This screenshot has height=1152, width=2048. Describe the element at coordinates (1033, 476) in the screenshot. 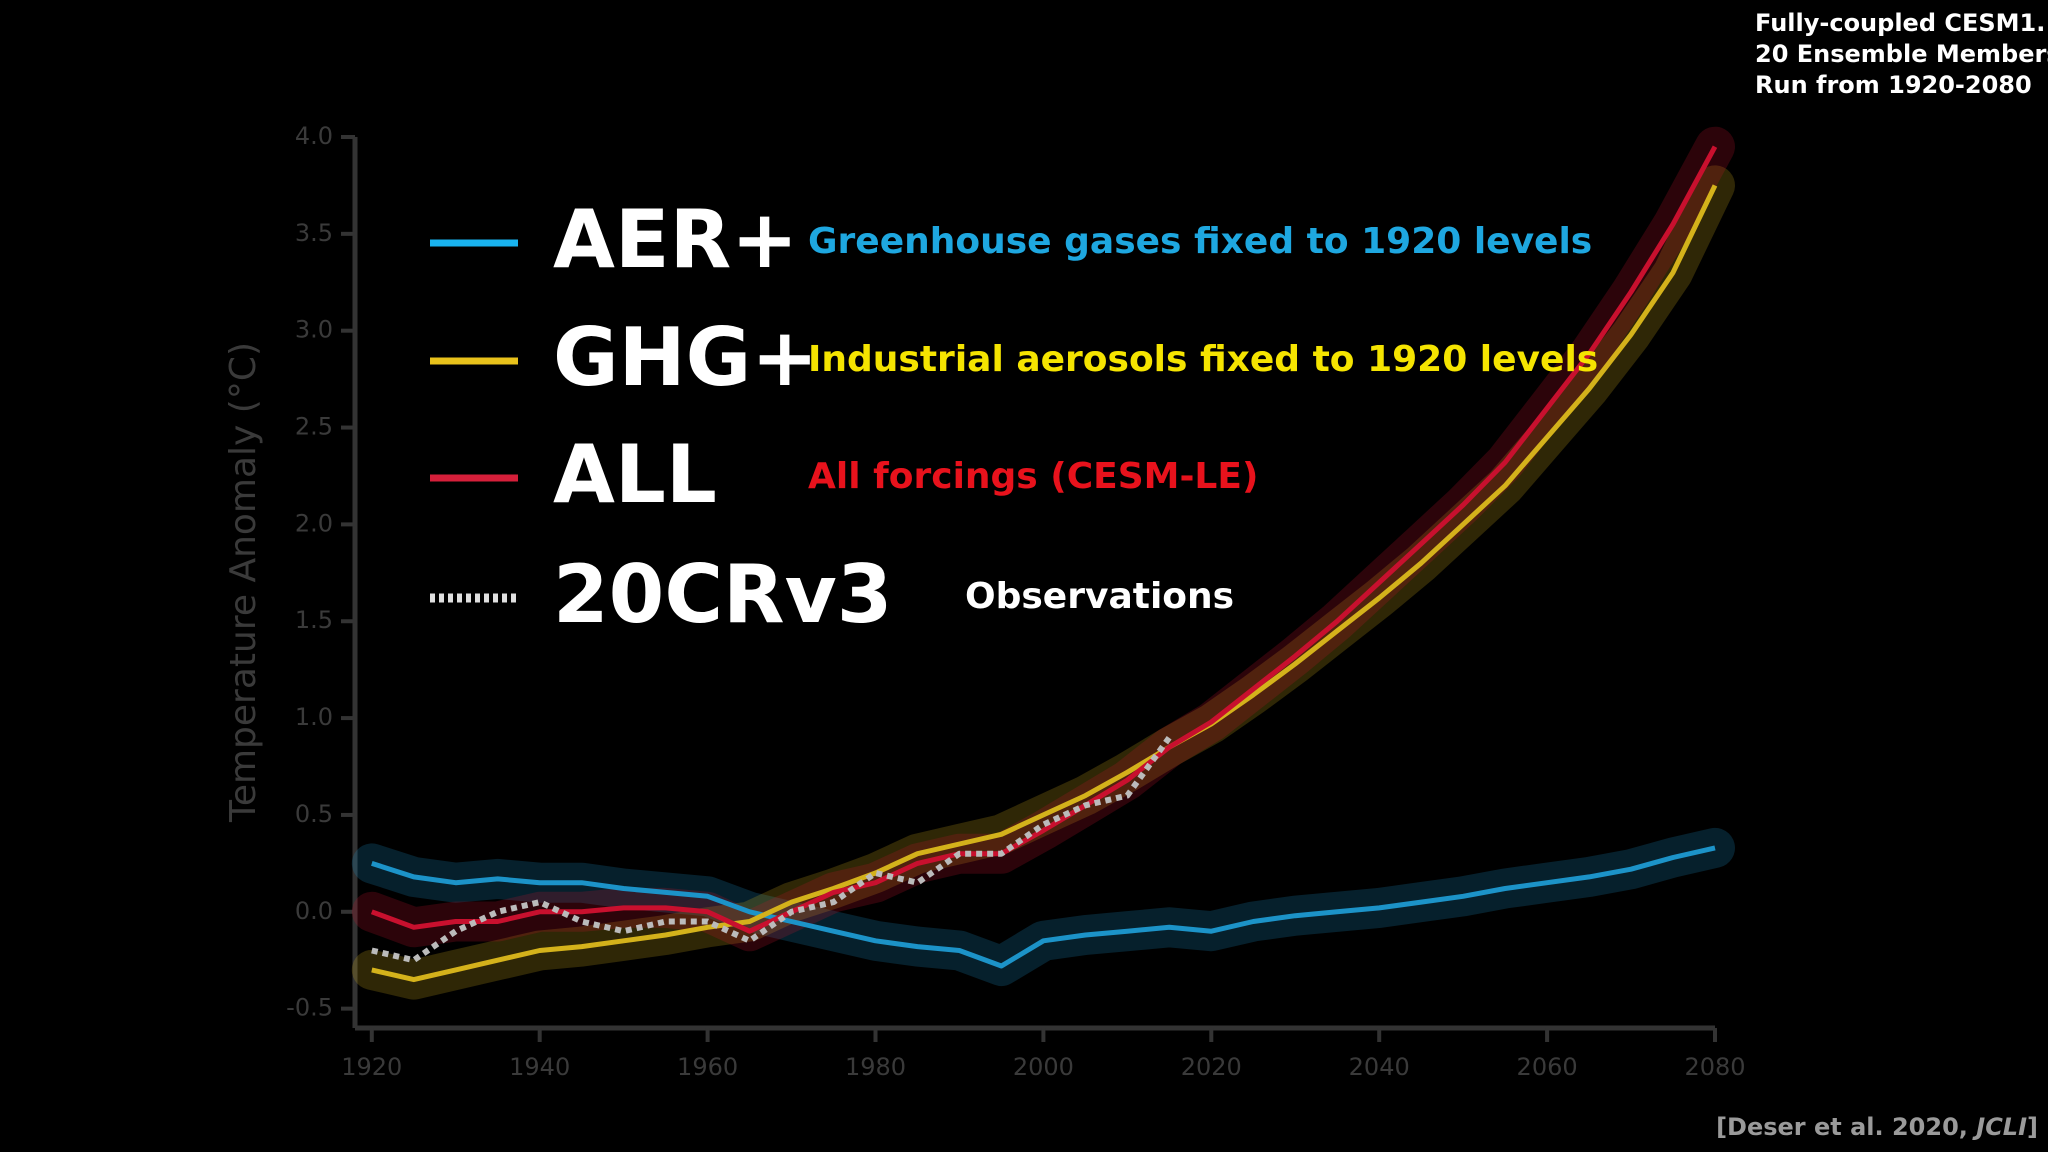

I see `legend-description: All forcings (CESM-LE)` at that location.